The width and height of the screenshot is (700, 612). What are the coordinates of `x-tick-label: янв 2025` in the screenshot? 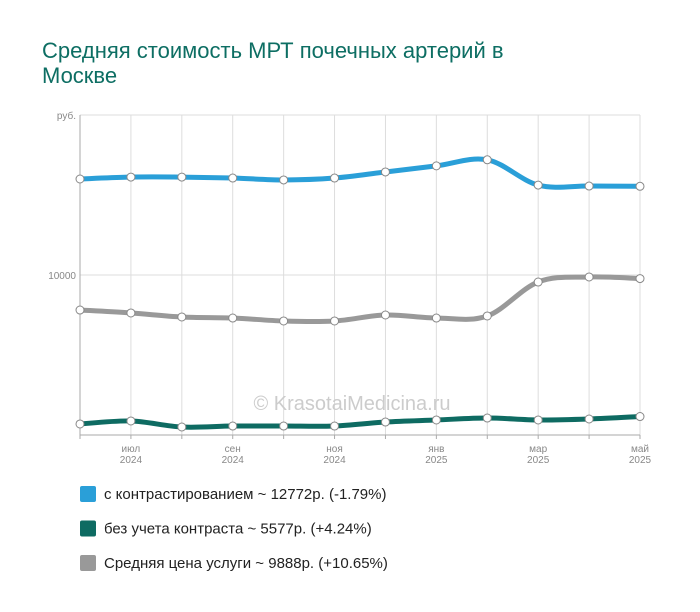 It's located at (436, 455).